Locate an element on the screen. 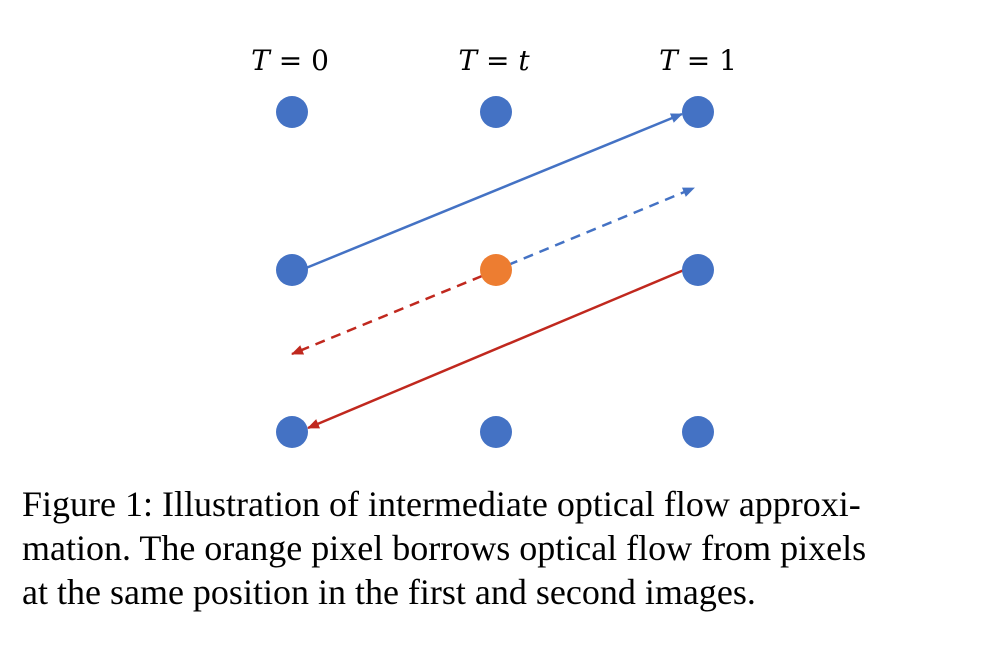 Image resolution: width=986 pixels, height=652 pixels. orange-pixel-dot is located at coordinates (496, 270).